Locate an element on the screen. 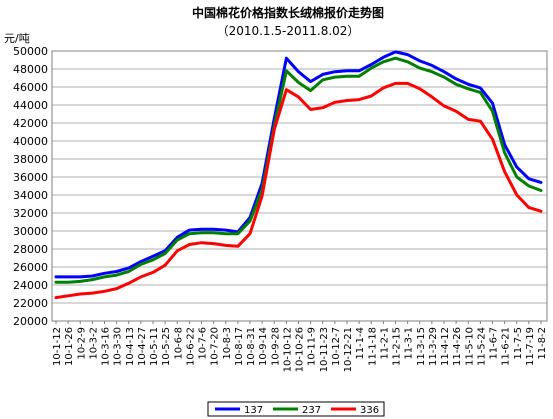 This screenshot has height=419, width=553. y-tick-label: 22000 is located at coordinates (30, 303).